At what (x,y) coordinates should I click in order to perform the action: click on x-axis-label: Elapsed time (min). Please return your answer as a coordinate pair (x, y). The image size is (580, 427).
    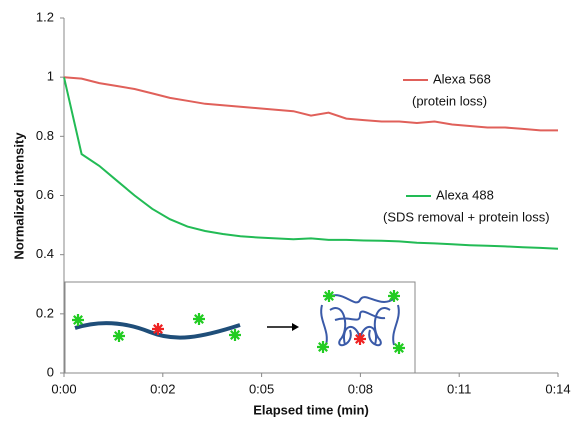
    Looking at the image, I should click on (311, 409).